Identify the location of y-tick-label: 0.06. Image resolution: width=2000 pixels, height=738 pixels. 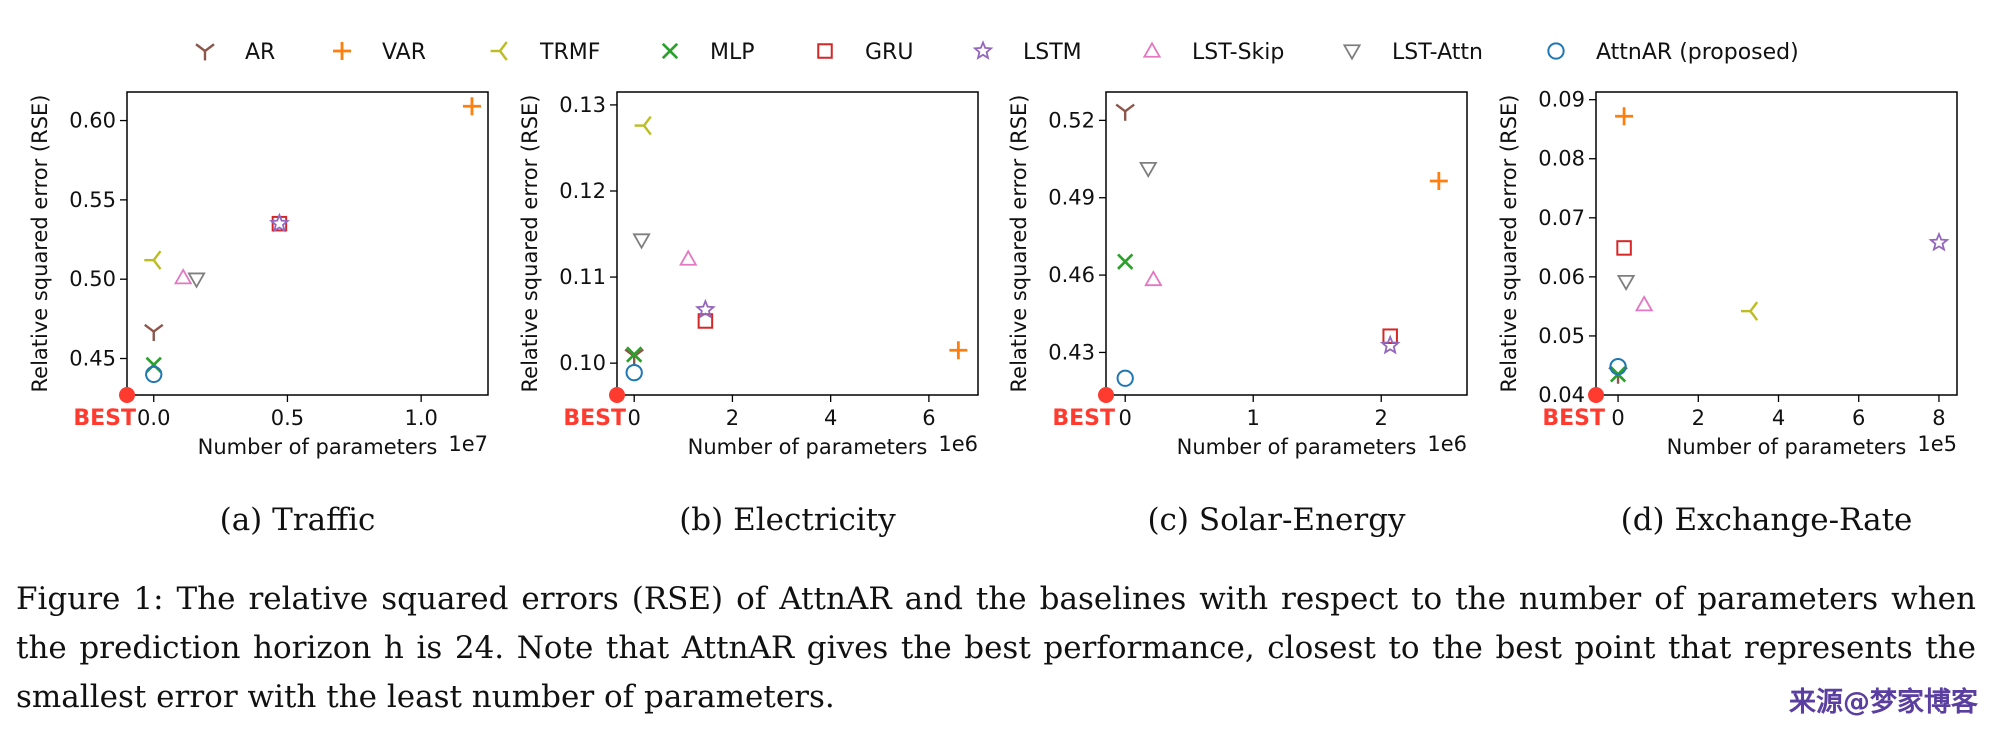
(1561, 277).